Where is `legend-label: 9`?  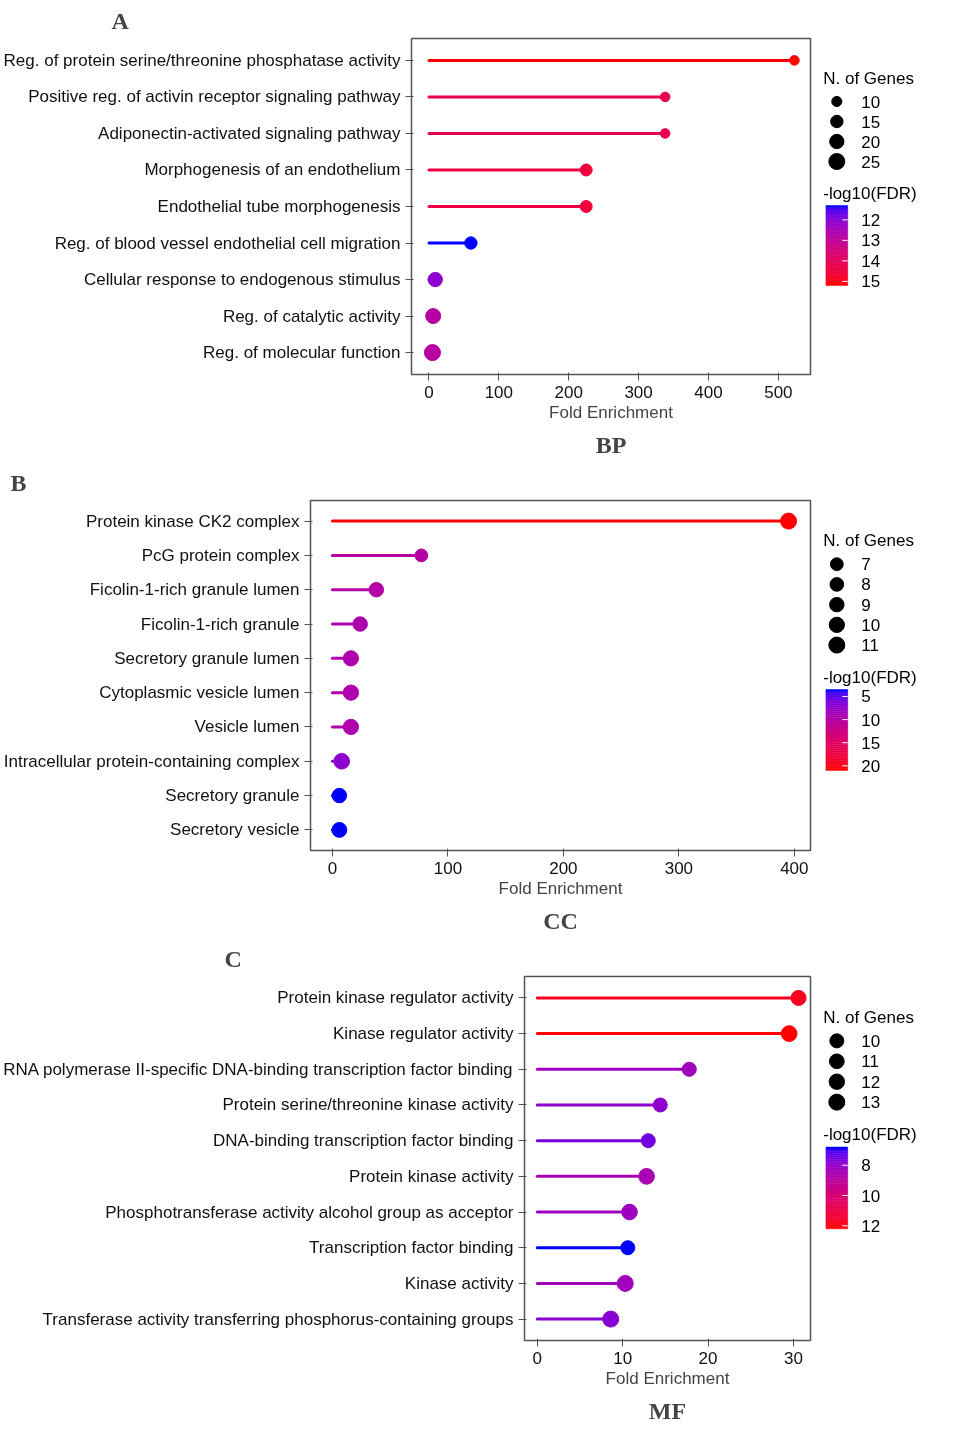 legend-label: 9 is located at coordinates (866, 605).